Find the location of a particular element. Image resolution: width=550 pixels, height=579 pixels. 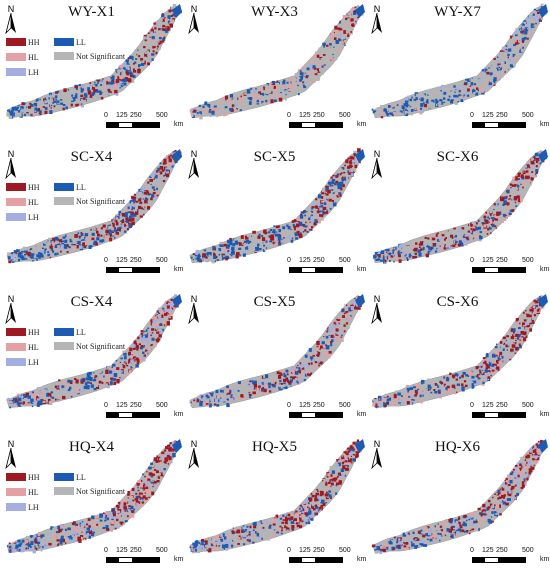

scale-tick-label: 125 is located at coordinates (122, 260).